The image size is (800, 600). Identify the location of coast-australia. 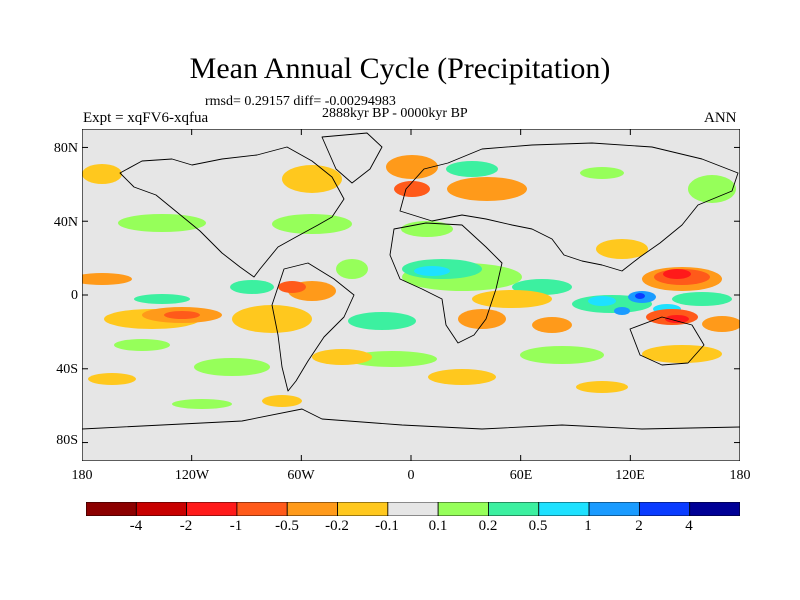
(667, 341).